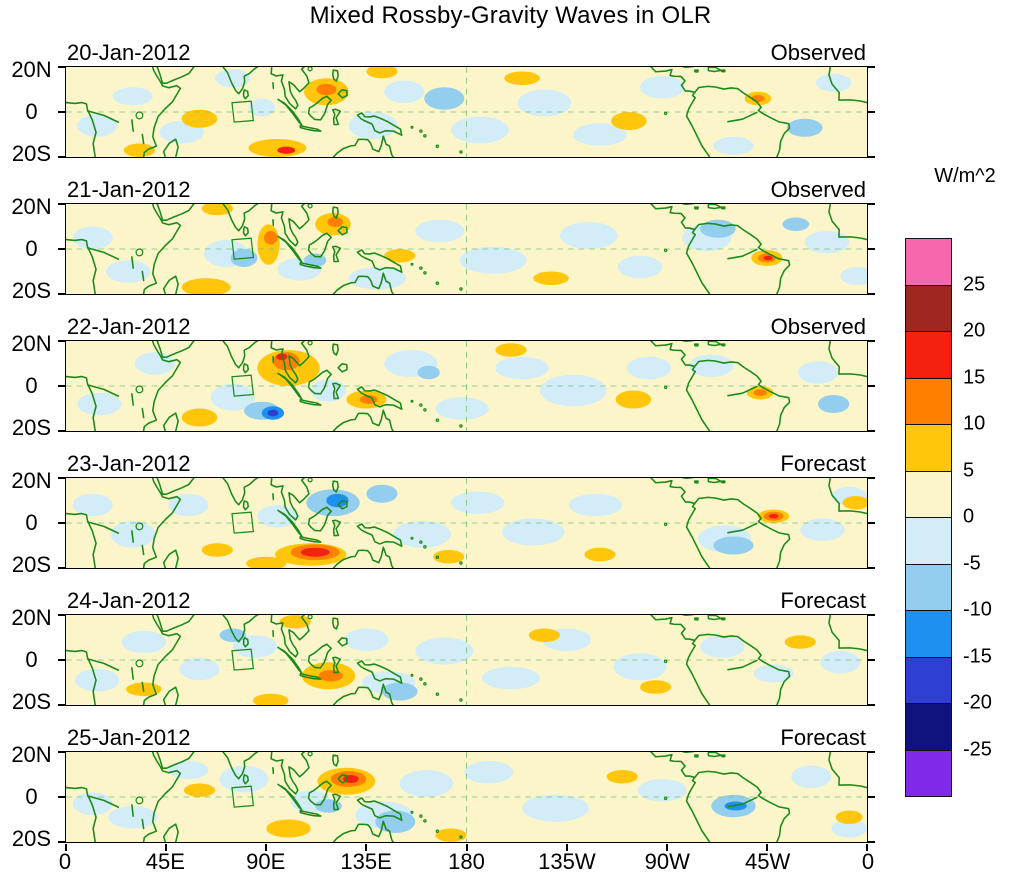 The width and height of the screenshot is (1021, 890). I want to click on colorbar-tick-label: 25, so click(974, 284).